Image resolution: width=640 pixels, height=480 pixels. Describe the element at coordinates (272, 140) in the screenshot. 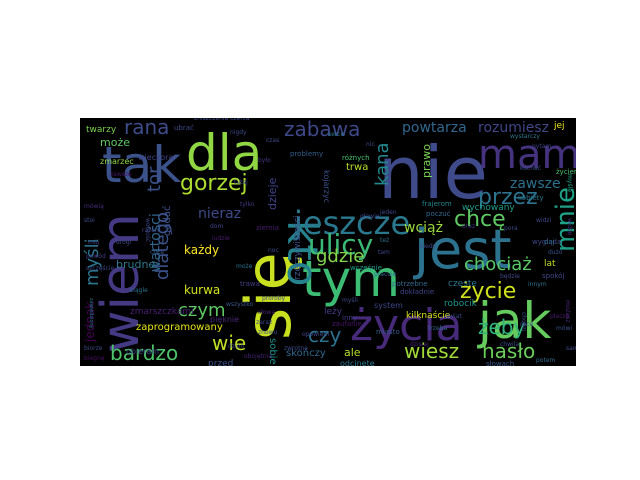

I see `word: czas` at that location.